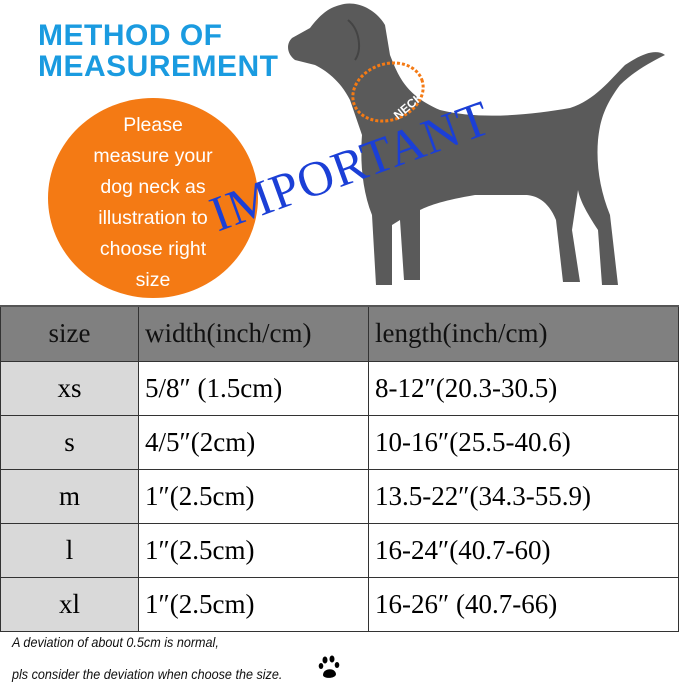 This screenshot has width=679, height=692. Describe the element at coordinates (158, 66) in the screenshot. I see `title-line: MEASUREMENT` at that location.